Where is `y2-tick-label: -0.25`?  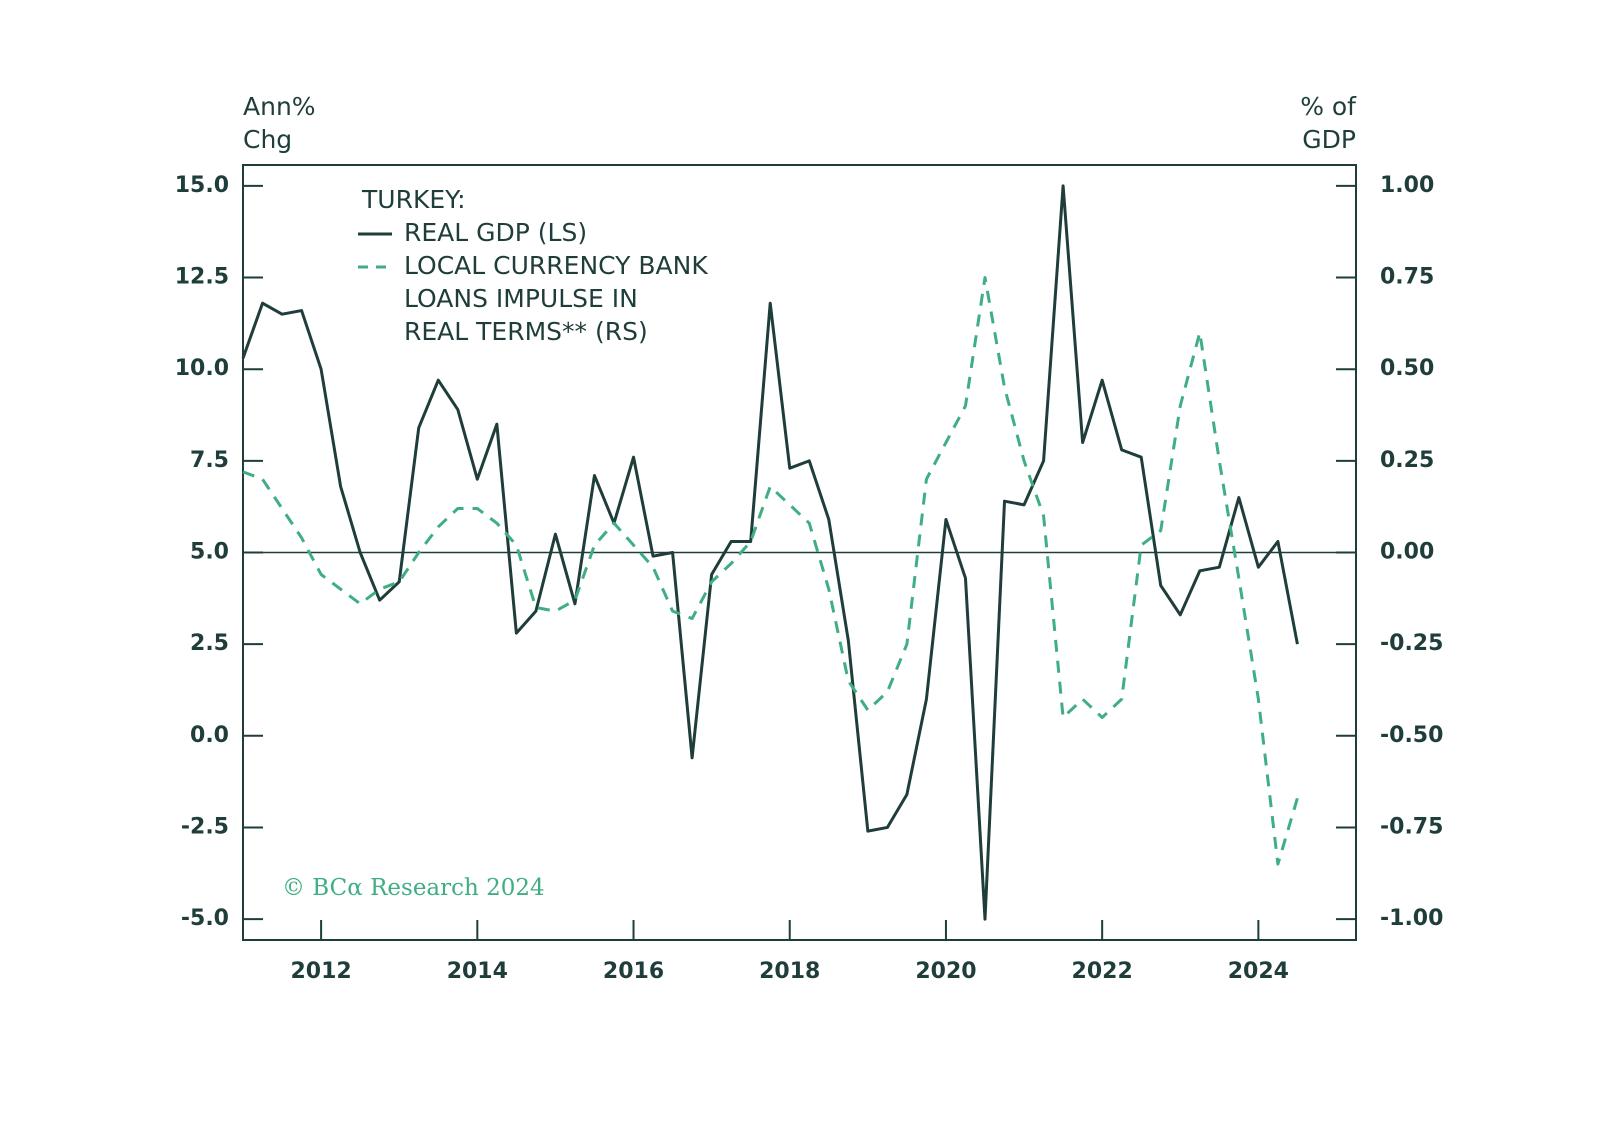 y2-tick-label: -0.25 is located at coordinates (1411, 643).